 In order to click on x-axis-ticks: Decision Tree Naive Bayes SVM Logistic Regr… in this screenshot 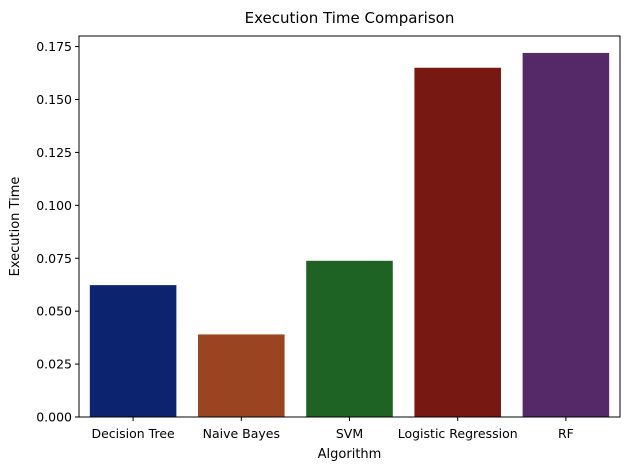, I will do `click(332, 429)`.